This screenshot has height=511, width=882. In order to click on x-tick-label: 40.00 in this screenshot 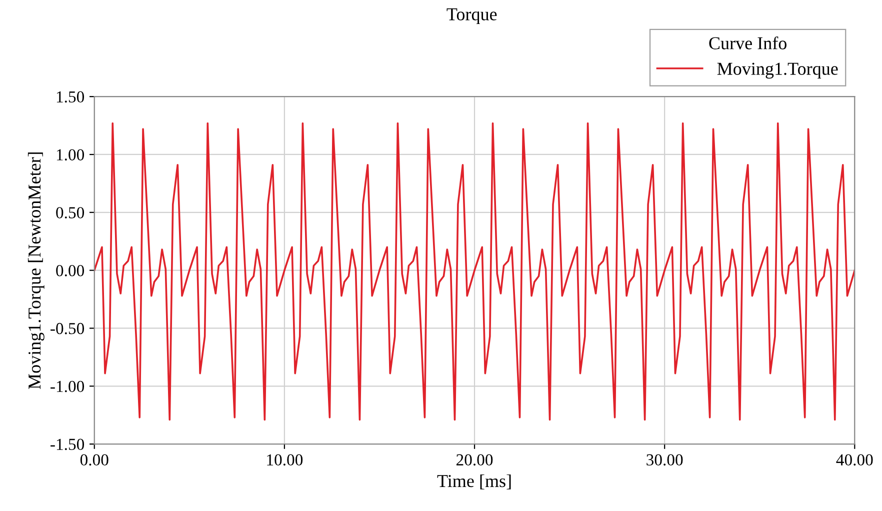, I will do `click(854, 460)`.